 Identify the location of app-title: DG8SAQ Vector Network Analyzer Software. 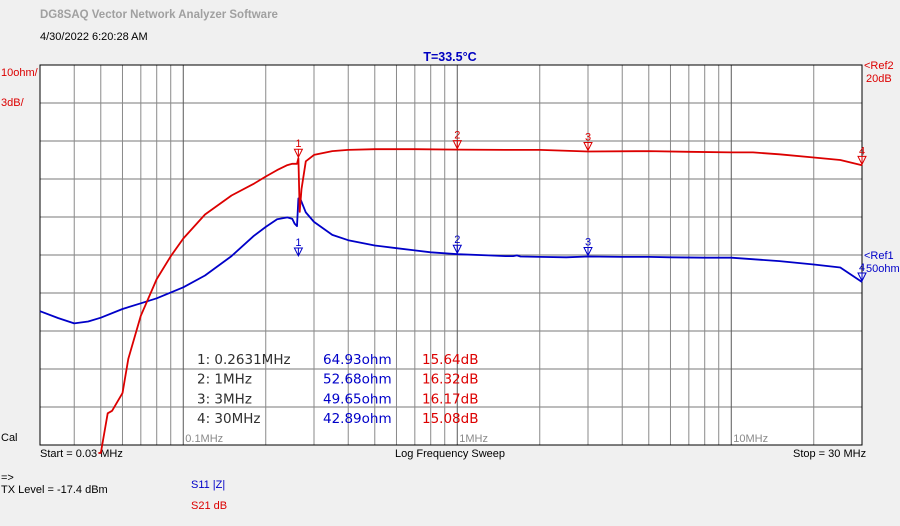
(159, 15).